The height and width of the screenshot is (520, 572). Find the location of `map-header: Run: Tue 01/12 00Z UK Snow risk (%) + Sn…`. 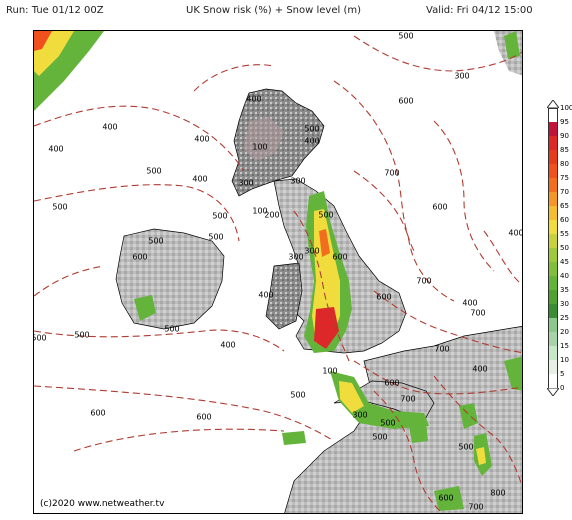

map-header: Run: Tue 01/12 00Z UK Snow risk (%) + Sn… is located at coordinates (286, 11).